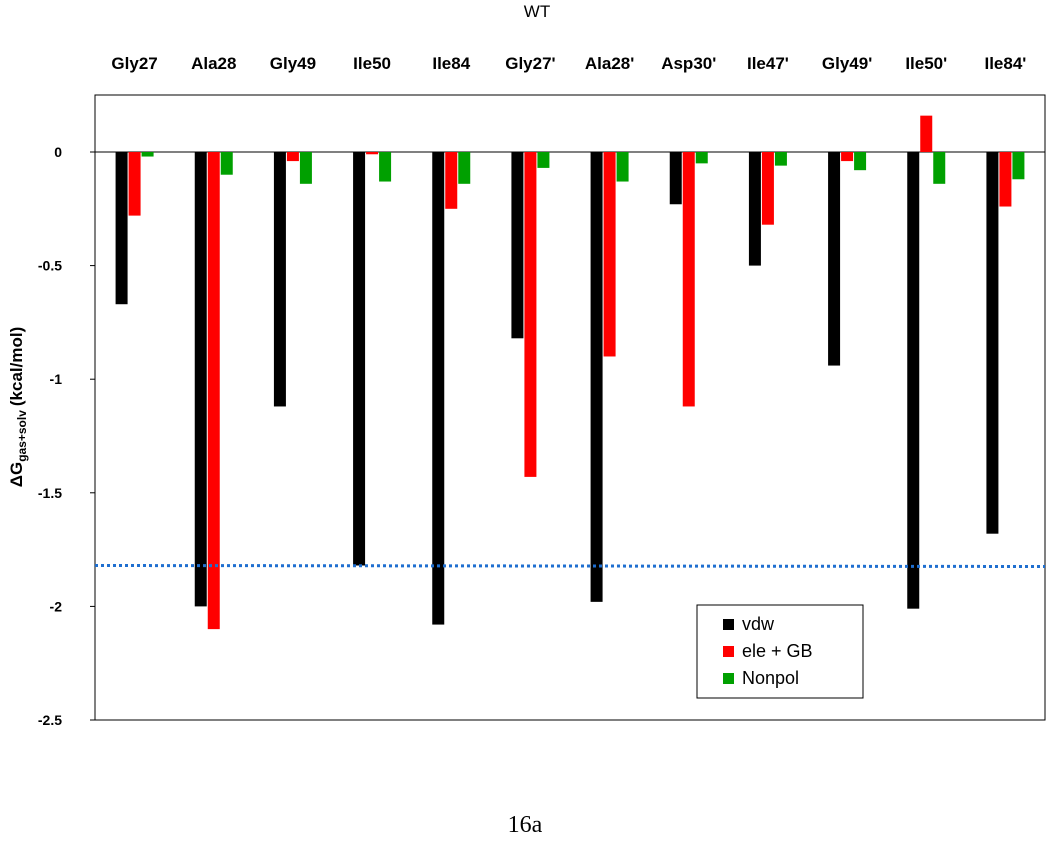 This screenshot has height=845, width=1050. Describe the element at coordinates (56, 379) in the screenshot. I see `y-tick-label: -1` at that location.